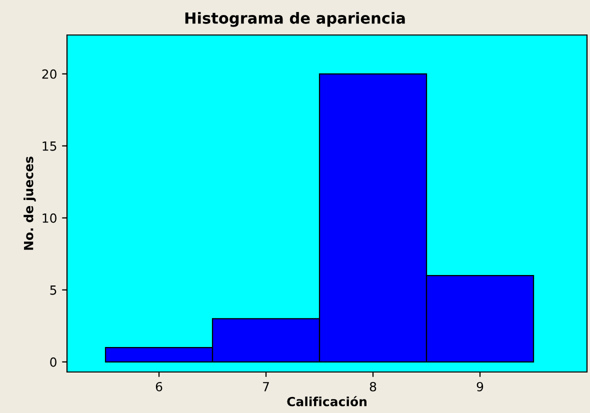  What do you see at coordinates (53, 362) in the screenshot?
I see `y-tick-label: 0` at bounding box center [53, 362].